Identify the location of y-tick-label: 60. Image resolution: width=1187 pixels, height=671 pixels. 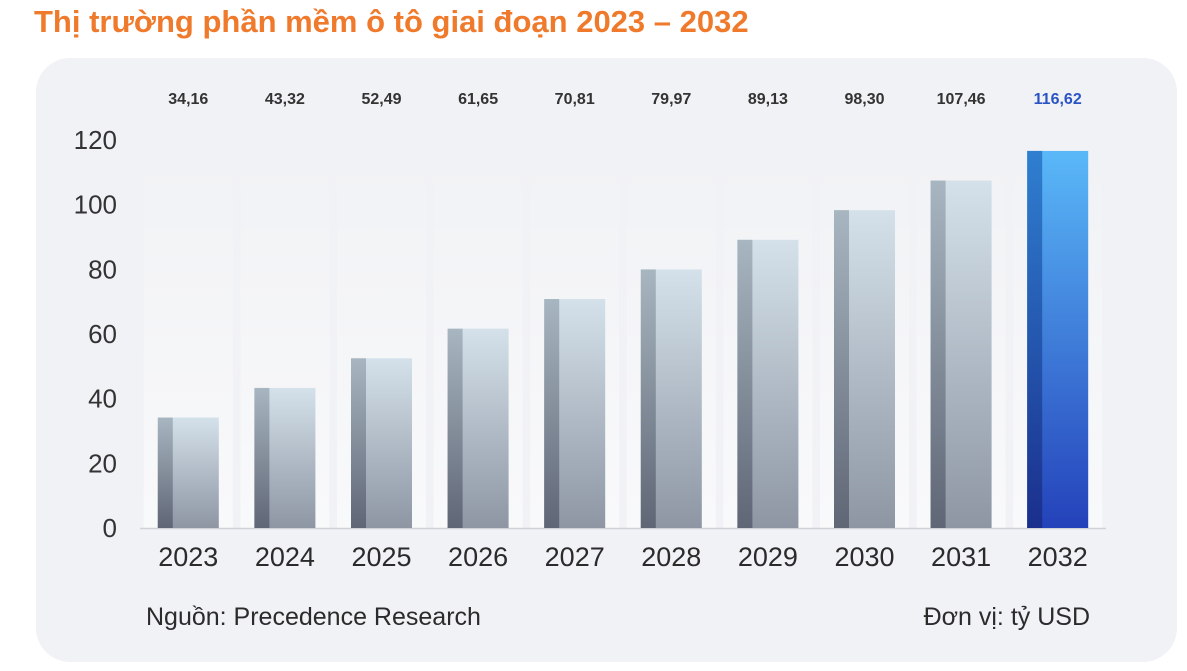
(102, 334).